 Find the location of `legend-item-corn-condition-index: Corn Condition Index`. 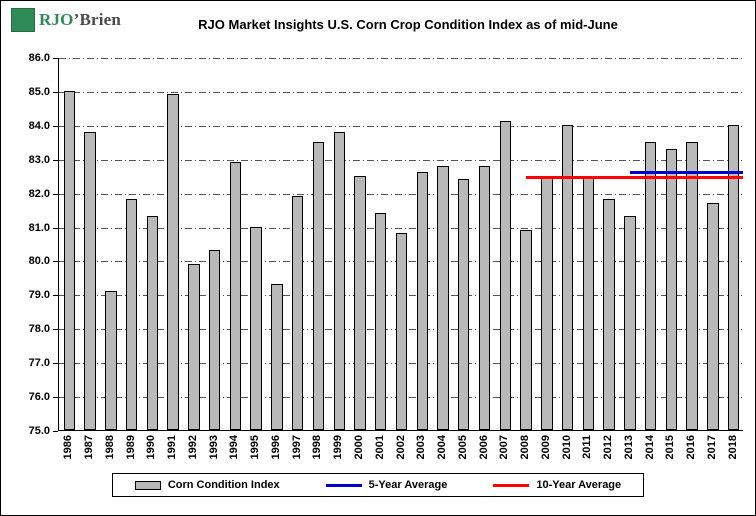

legend-item-corn-condition-index: Corn Condition Index is located at coordinates (207, 485).